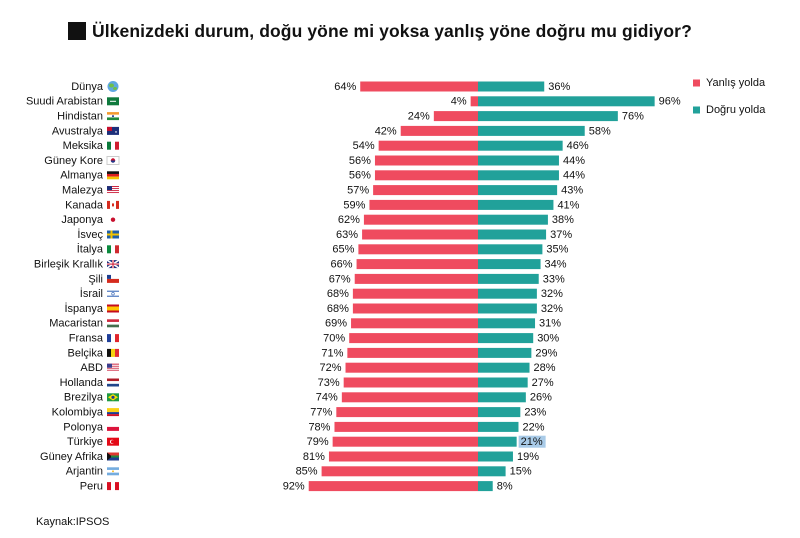 The image size is (800, 538). Describe the element at coordinates (345, 87) in the screenshot. I see `value-label-wrong: 64%` at that location.